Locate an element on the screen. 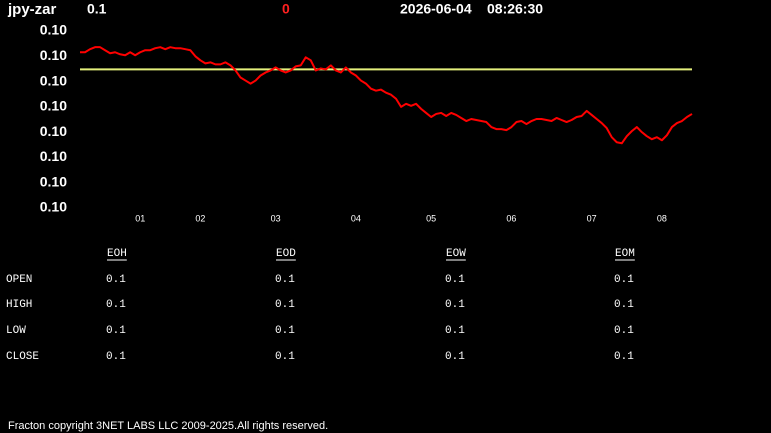 This screenshot has height=433, width=771. x-tick-label: 01 is located at coordinates (140, 218).